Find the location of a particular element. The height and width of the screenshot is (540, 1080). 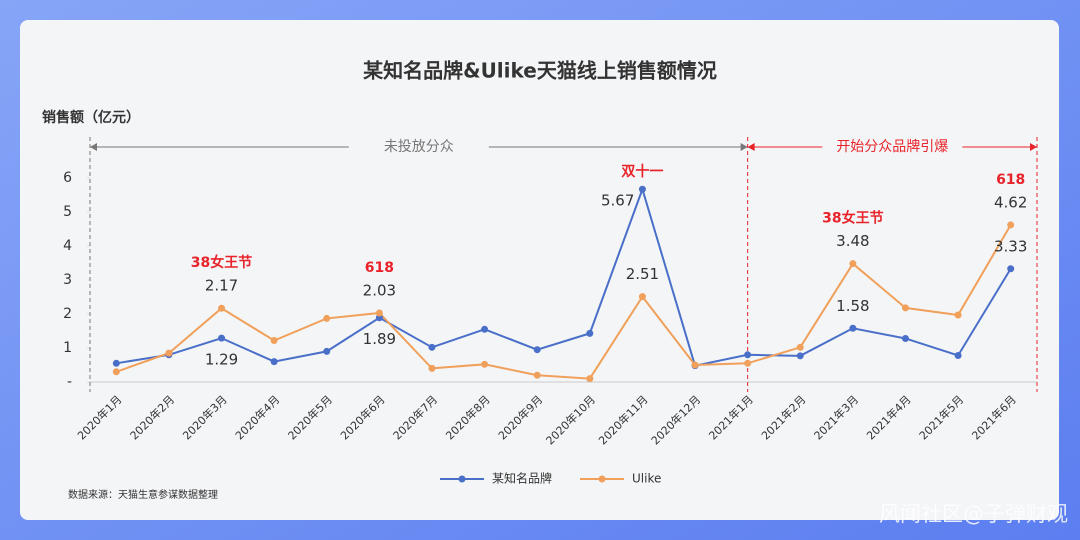

data-label: 2.17 is located at coordinates (221, 286).